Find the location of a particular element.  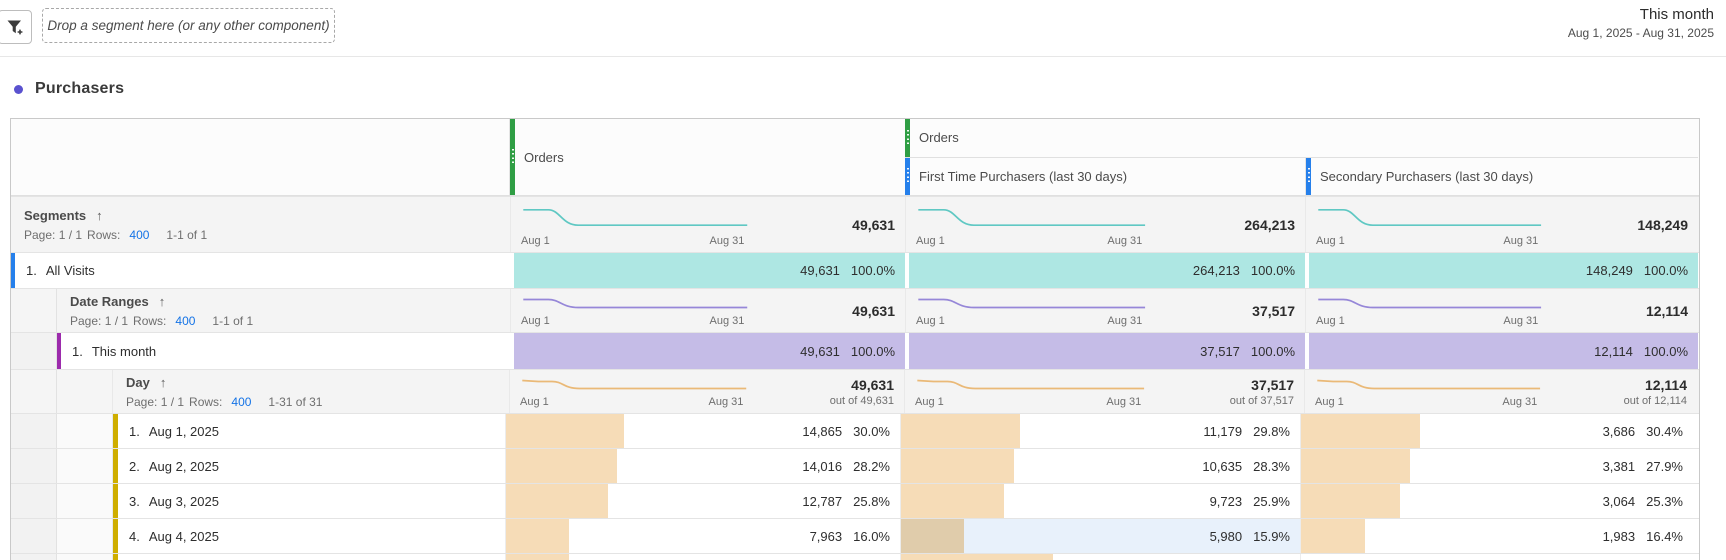

cell-aug2-secondary: 3,381 27.9% is located at coordinates (1496, 466).